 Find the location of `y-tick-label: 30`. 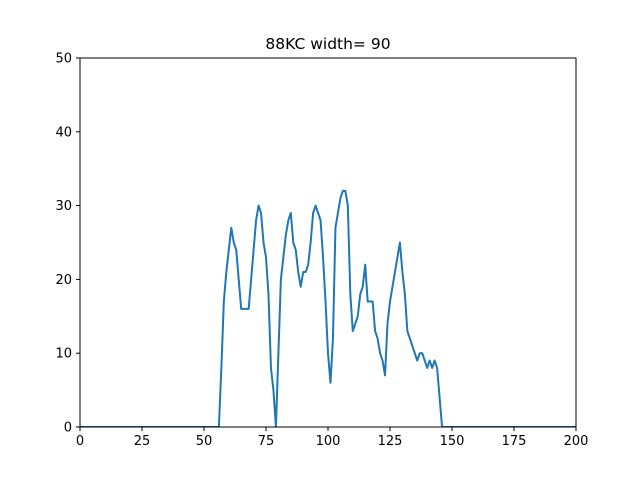

y-tick-label: 30 is located at coordinates (63, 206).